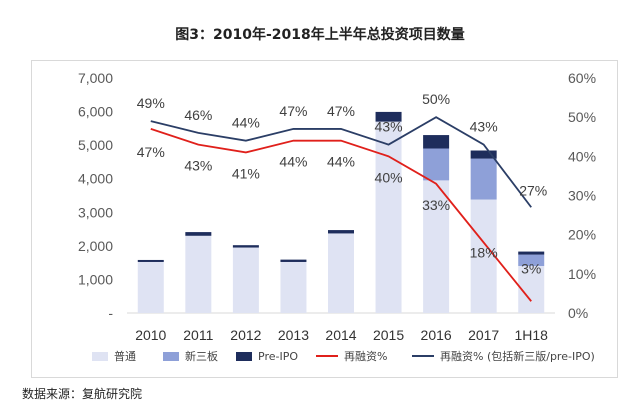 The image size is (640, 415). I want to click on legend-label-xinsanban: 新三板, so click(201, 356).